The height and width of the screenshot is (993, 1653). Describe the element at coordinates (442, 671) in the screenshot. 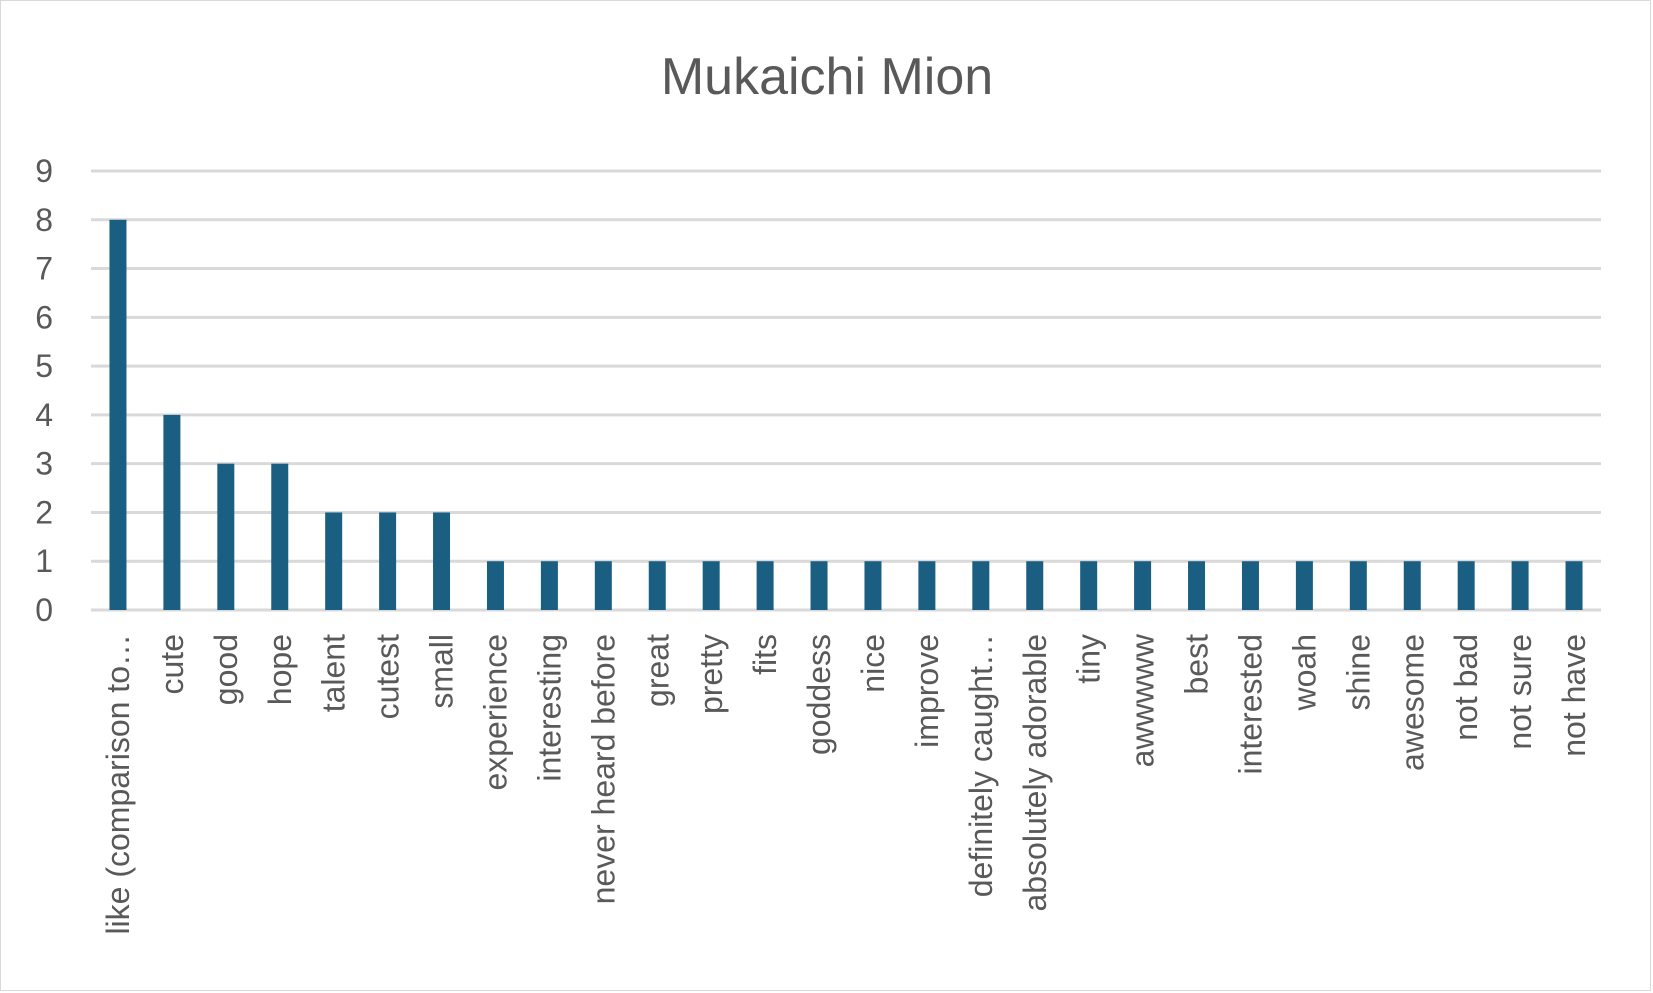

I see `x-tick-label: small` at that location.